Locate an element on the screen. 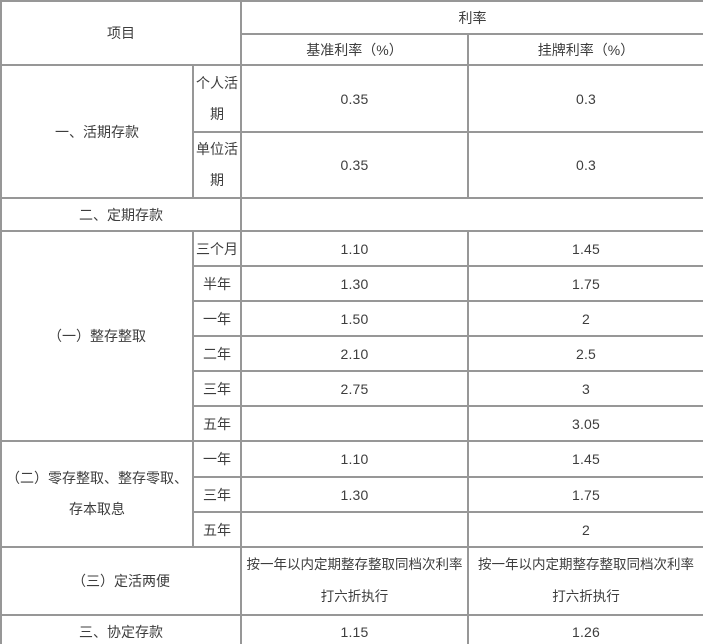 This screenshot has height=644, width=703. flexible-section-label: （三）定活两便 is located at coordinates (121, 581).